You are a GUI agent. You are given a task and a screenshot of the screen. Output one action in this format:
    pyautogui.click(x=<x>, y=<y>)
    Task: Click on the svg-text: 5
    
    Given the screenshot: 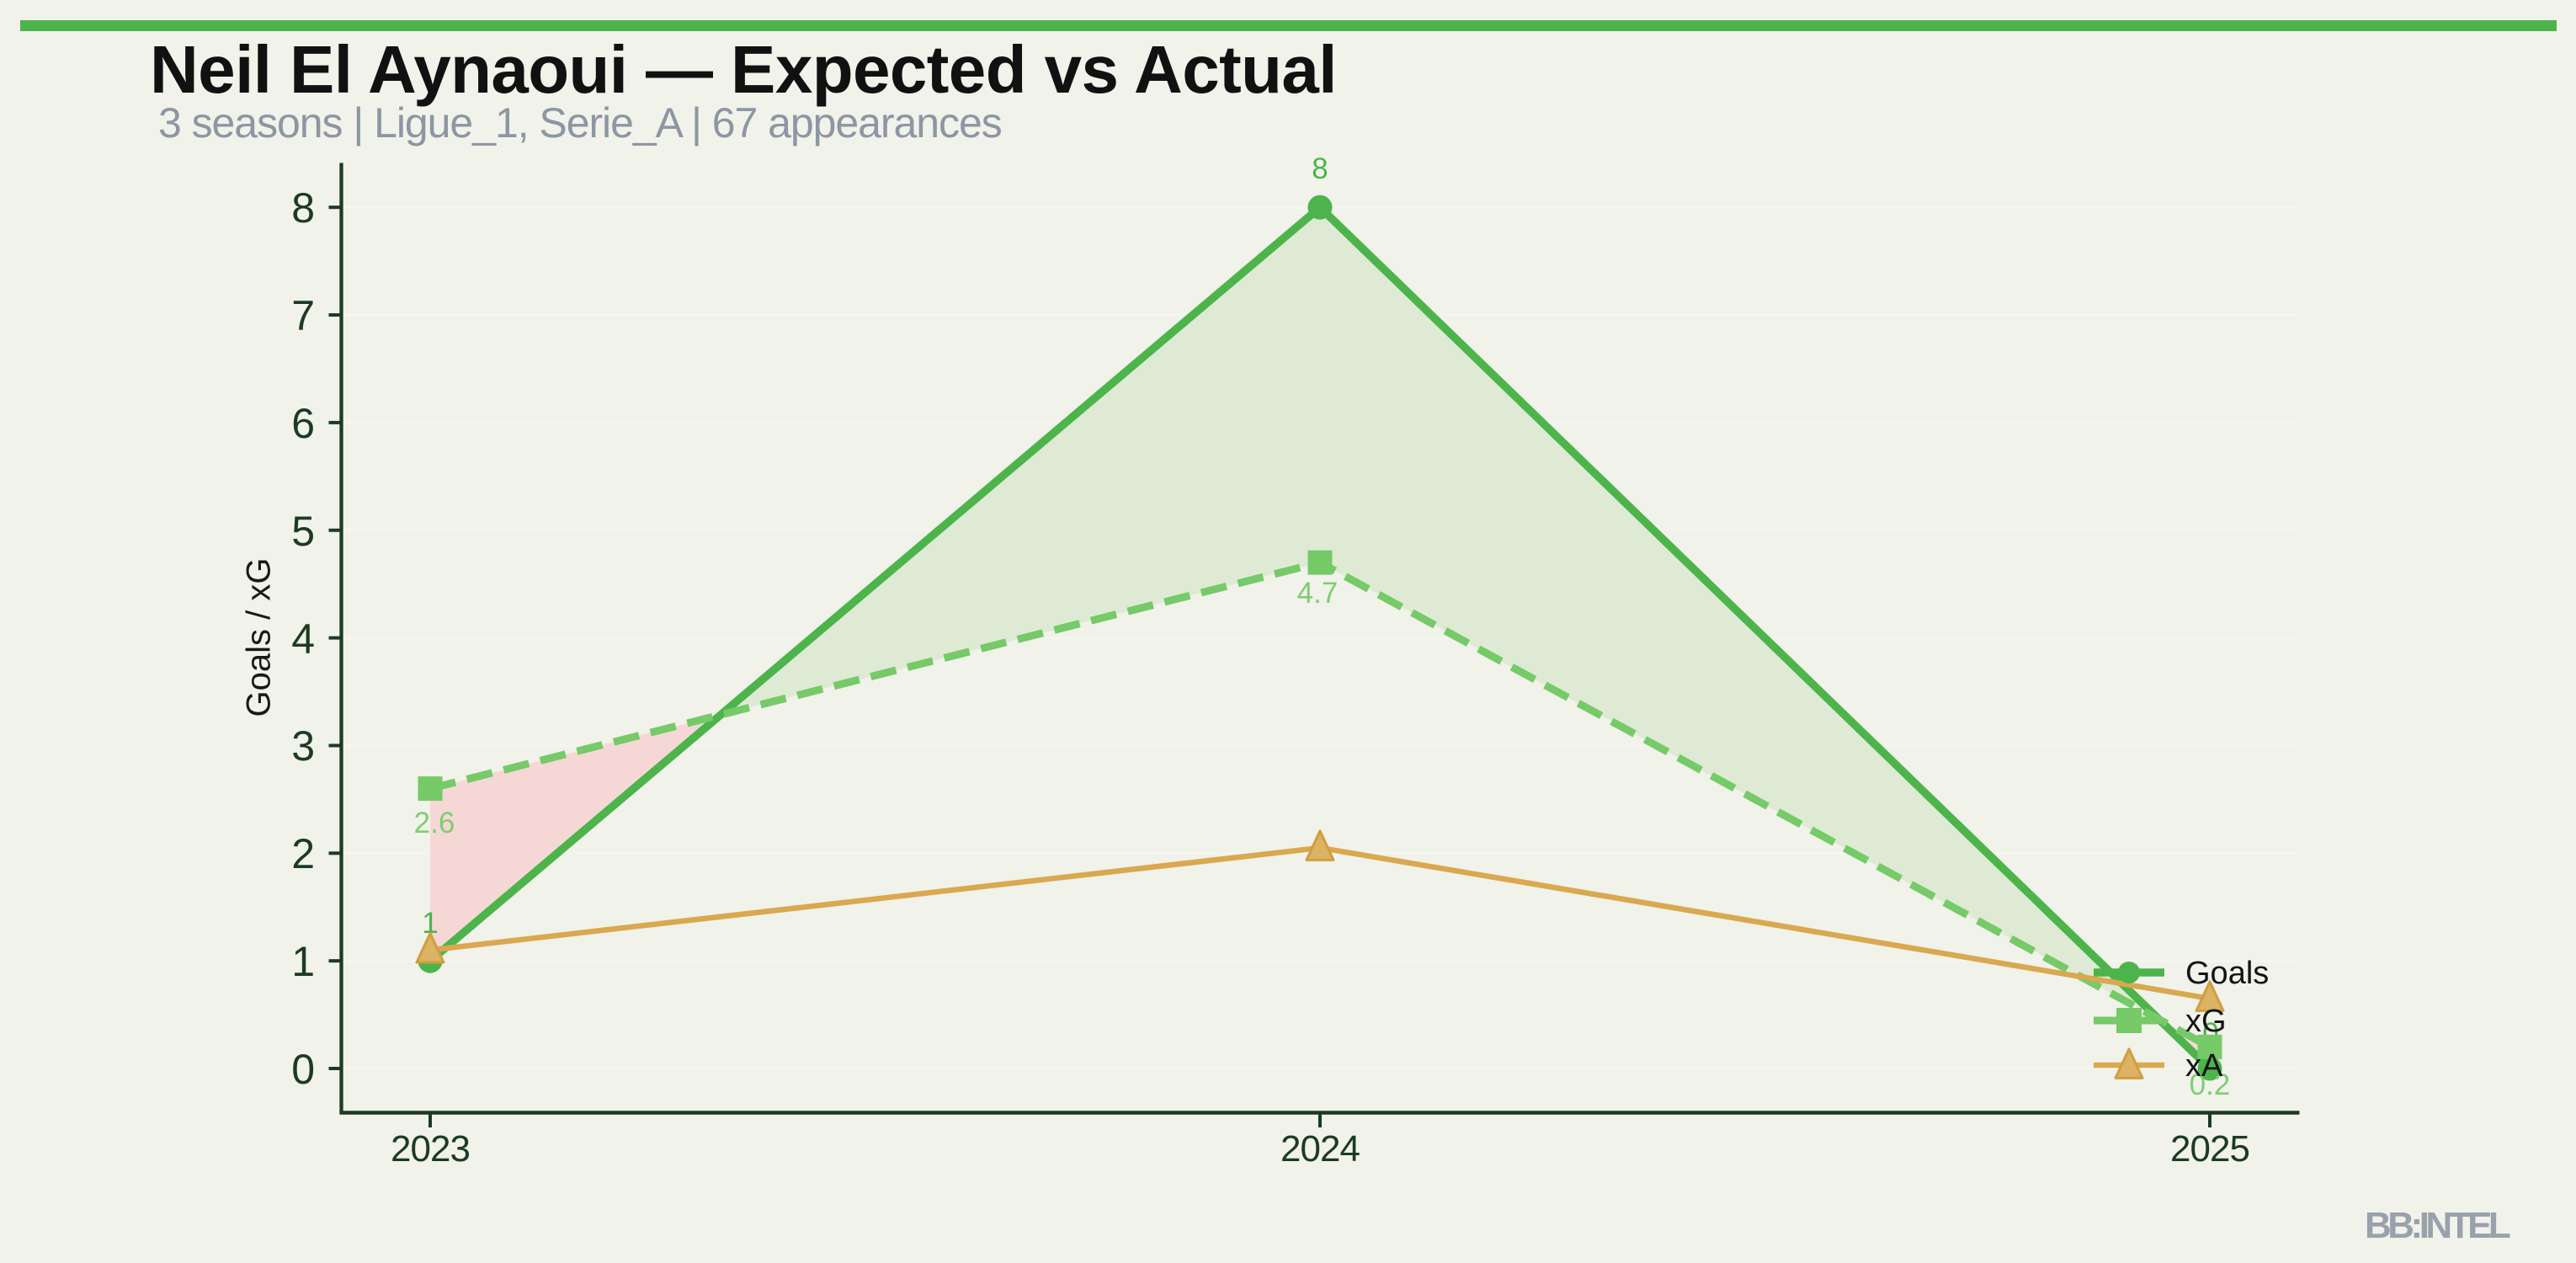 What is the action you would take?
    pyautogui.click(x=303, y=531)
    